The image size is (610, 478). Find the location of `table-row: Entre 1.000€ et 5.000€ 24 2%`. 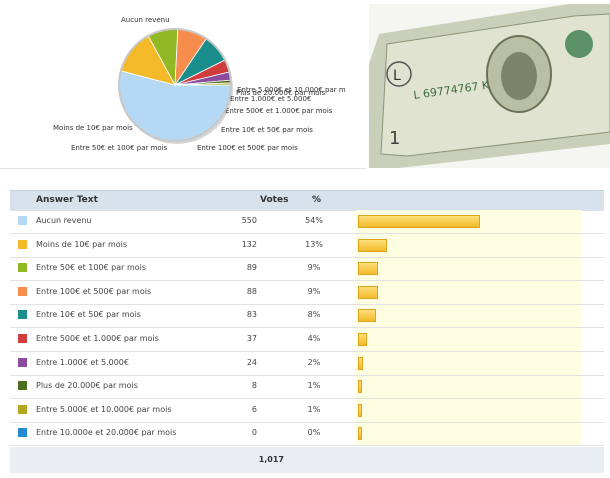

table-row: Entre 1.000€ et 5.000€ 24 2% is located at coordinates (307, 364).